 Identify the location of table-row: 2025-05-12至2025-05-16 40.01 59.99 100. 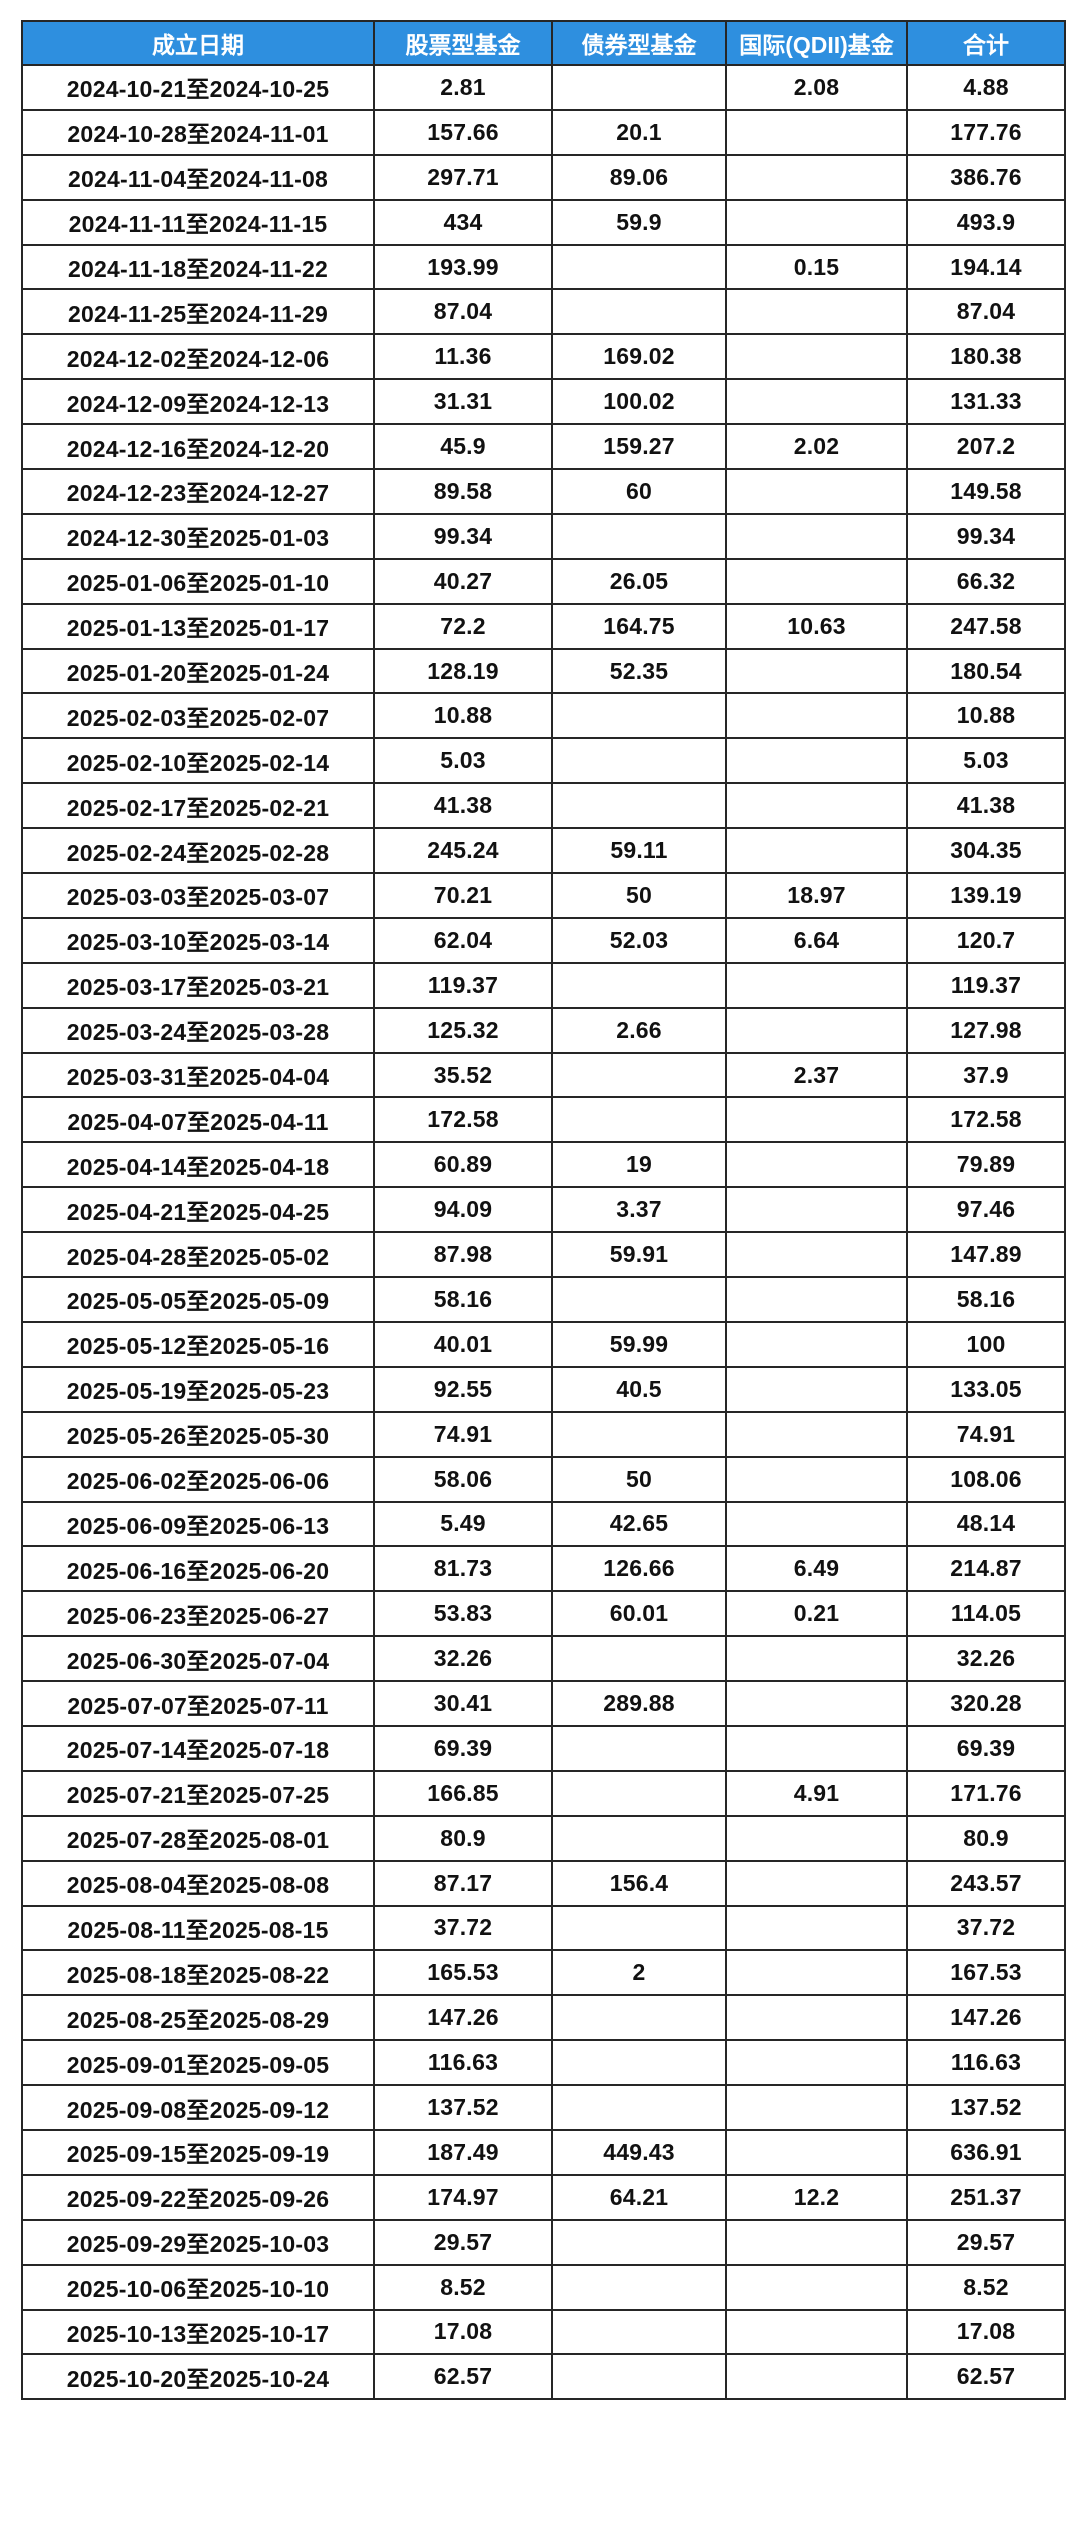
(543, 1344).